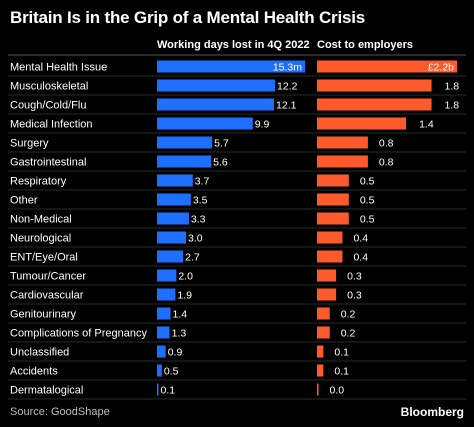 The width and height of the screenshot is (474, 427). What do you see at coordinates (200, 201) in the screenshot?
I see `days-value-label: 3.5` at bounding box center [200, 201].